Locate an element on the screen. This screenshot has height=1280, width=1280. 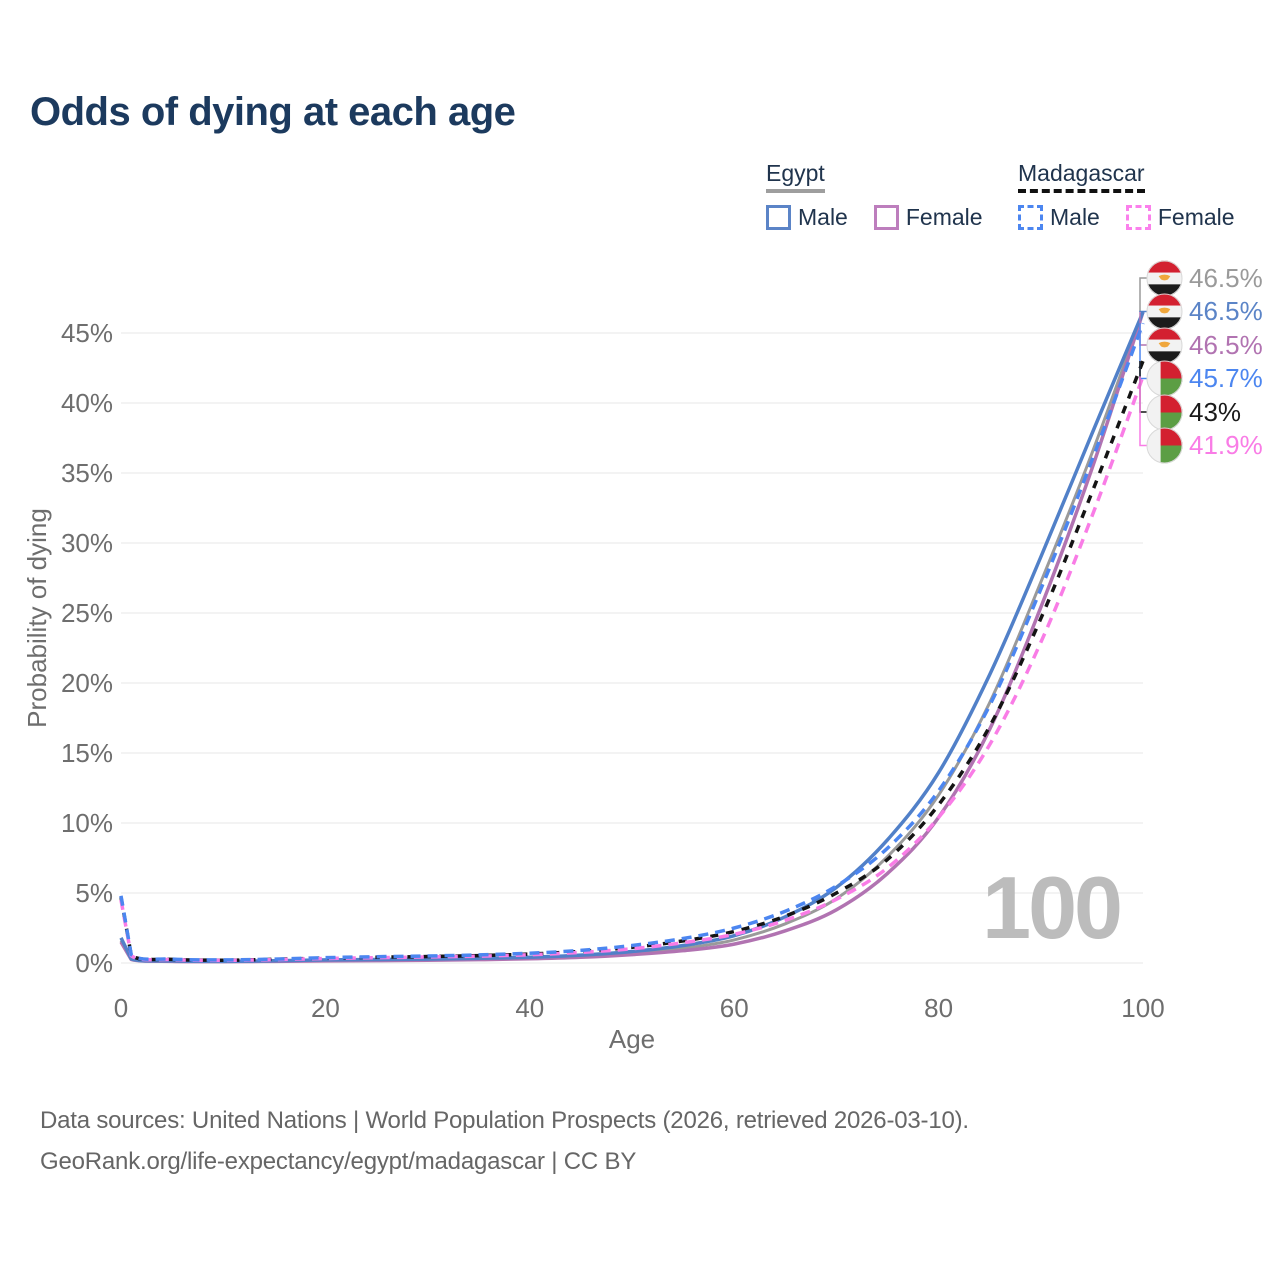
end-value-egypt-female: 46.5% is located at coordinates (1204, 345).